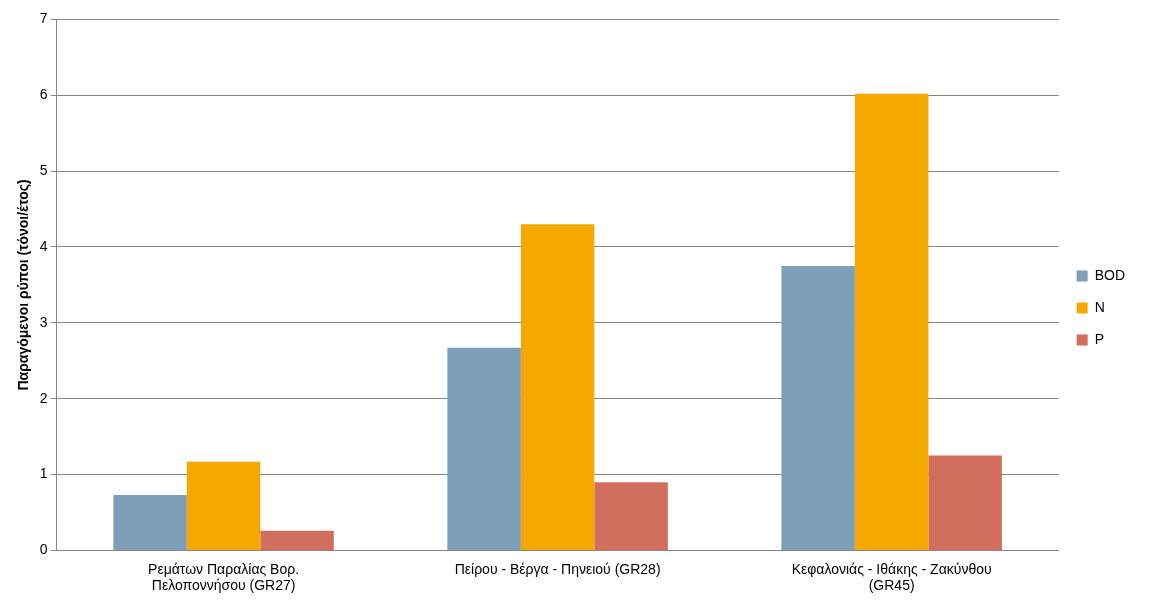 This screenshot has width=1153, height=606. What do you see at coordinates (23, 285) in the screenshot?
I see `y-axis-title: Παραγόμενοι ρύποι (τόνοι/έτος)` at bounding box center [23, 285].